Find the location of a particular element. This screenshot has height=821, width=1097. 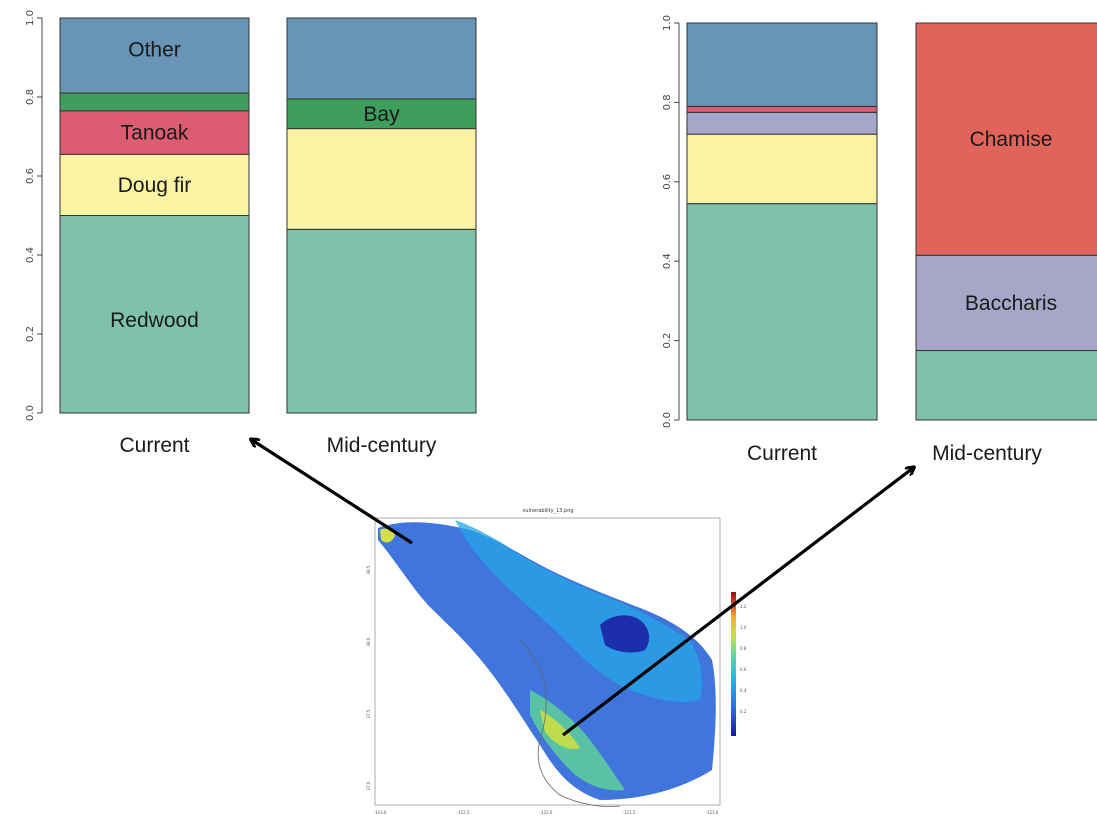

map-y-tick-label: 38.5 is located at coordinates (368, 569).